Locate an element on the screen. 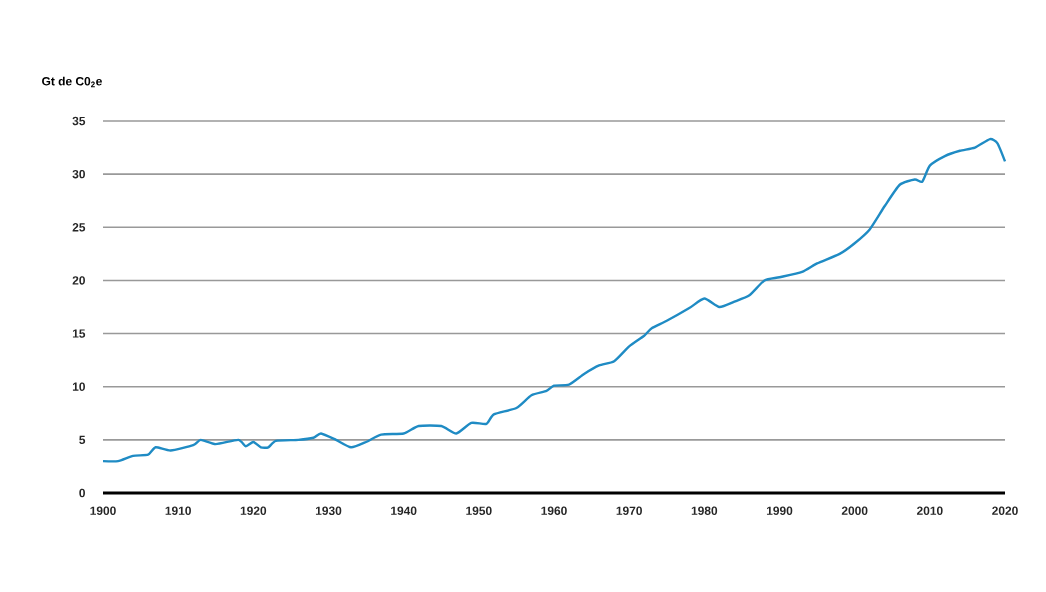  y-tick-label: 30 is located at coordinates (78, 174).